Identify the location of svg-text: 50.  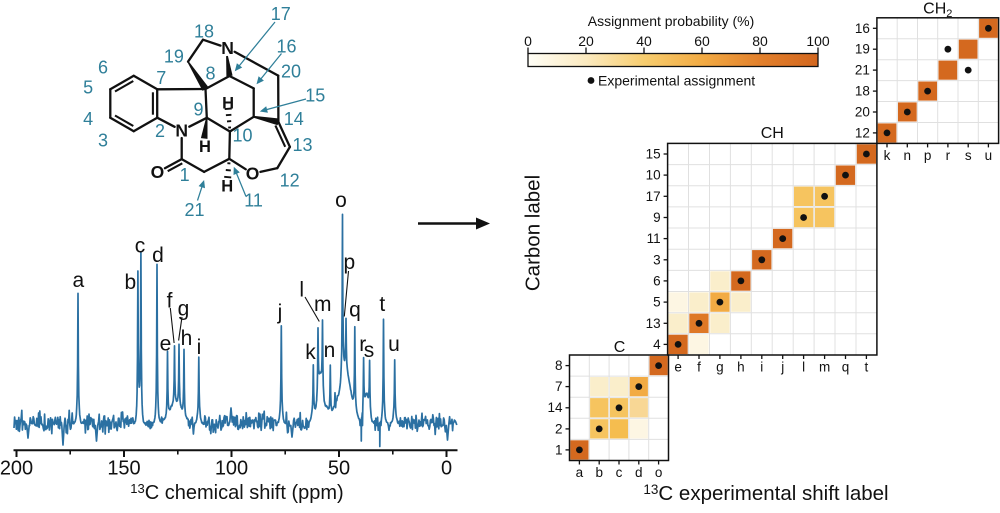
(339, 469).